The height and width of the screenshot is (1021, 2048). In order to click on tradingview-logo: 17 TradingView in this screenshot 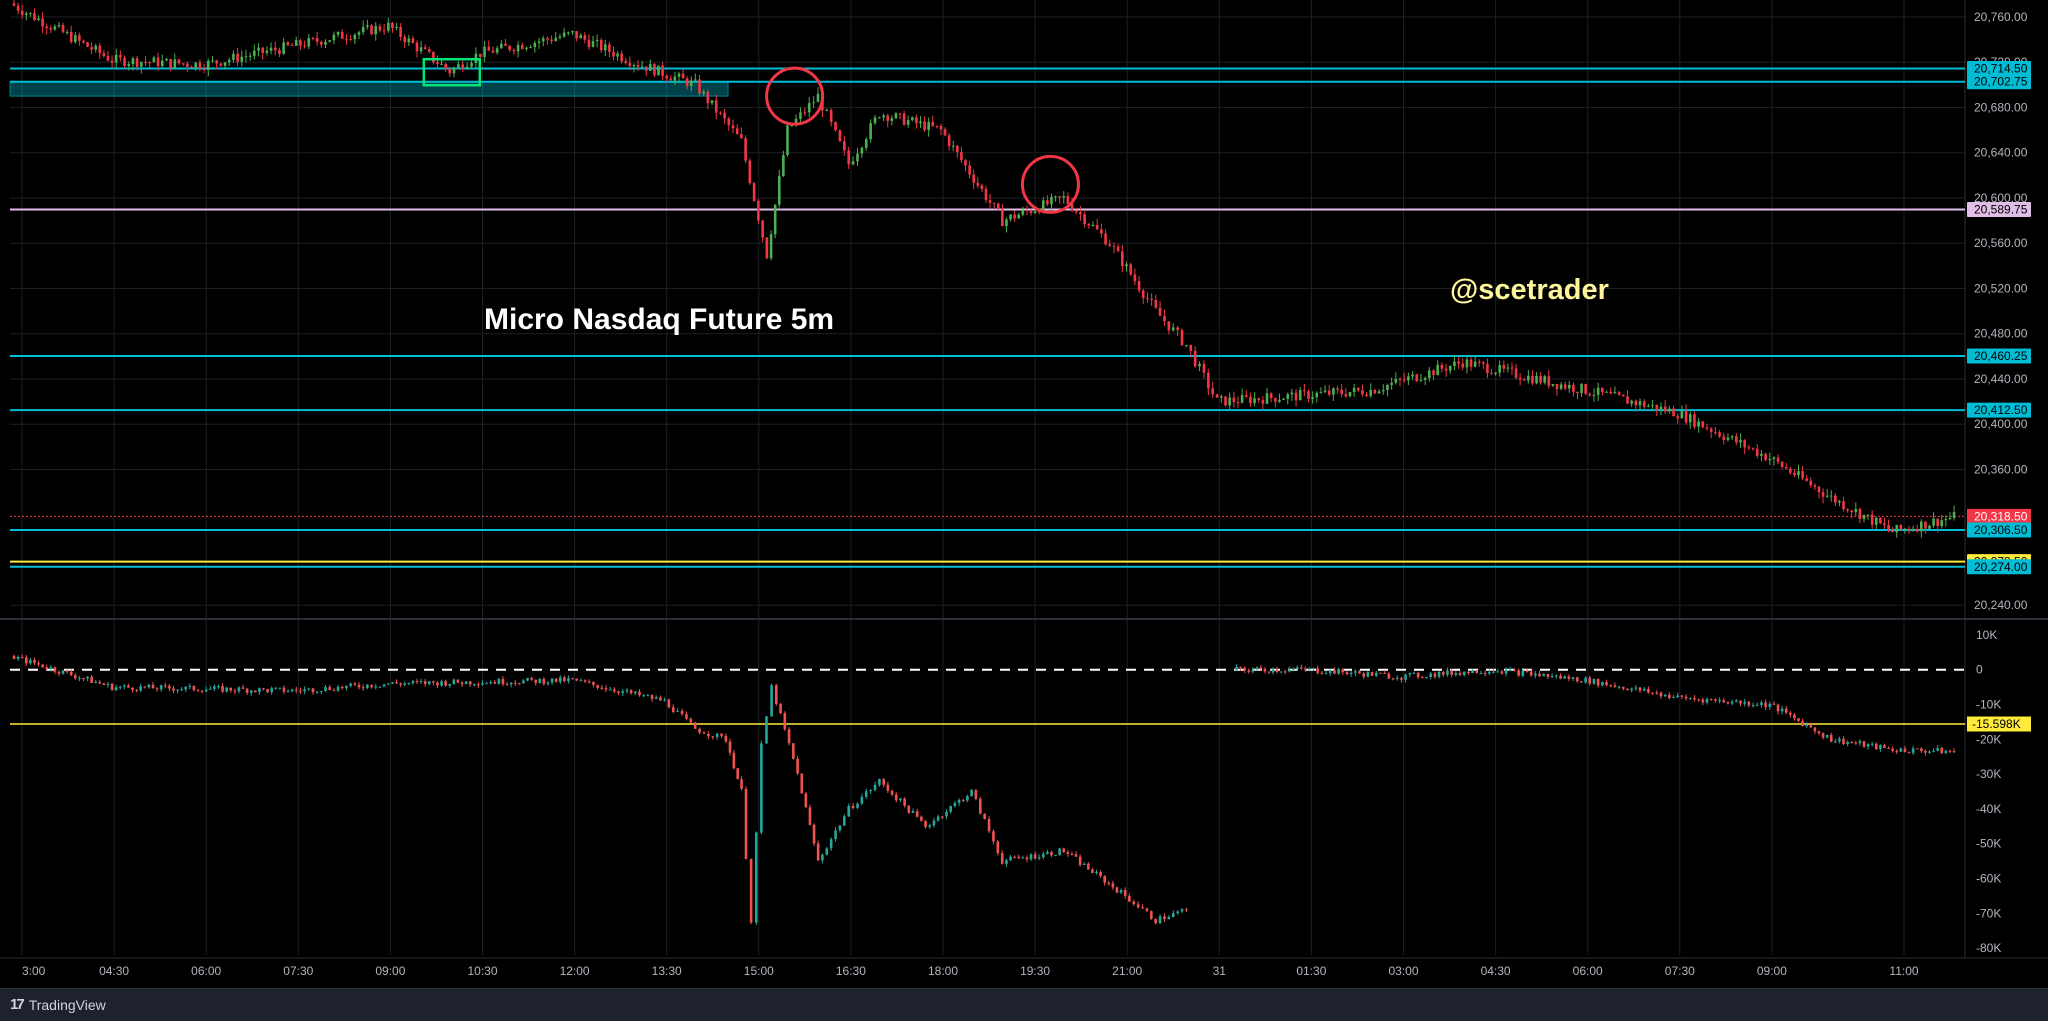, I will do `click(58, 1004)`.